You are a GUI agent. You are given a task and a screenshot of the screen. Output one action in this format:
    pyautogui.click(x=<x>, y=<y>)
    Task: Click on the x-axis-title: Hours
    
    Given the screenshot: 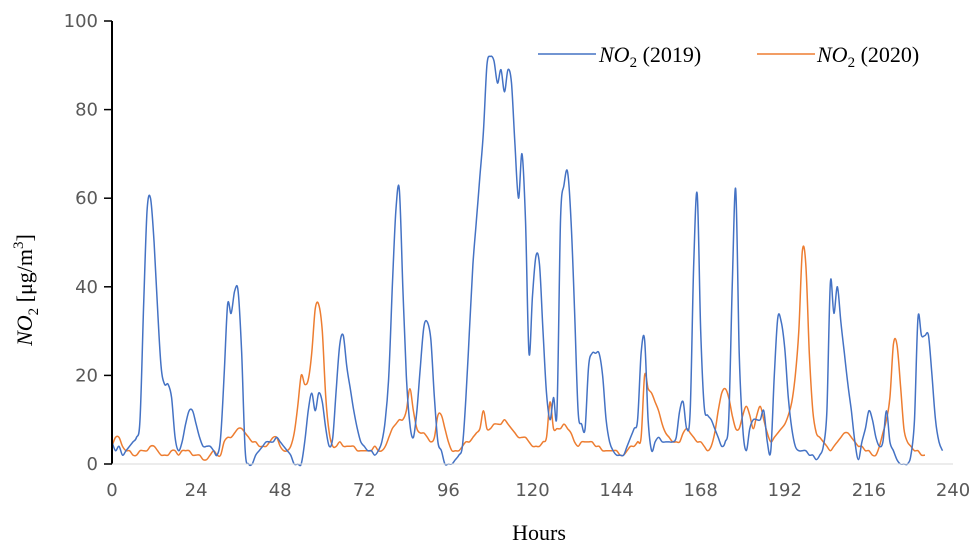 What is the action you would take?
    pyautogui.click(x=539, y=532)
    